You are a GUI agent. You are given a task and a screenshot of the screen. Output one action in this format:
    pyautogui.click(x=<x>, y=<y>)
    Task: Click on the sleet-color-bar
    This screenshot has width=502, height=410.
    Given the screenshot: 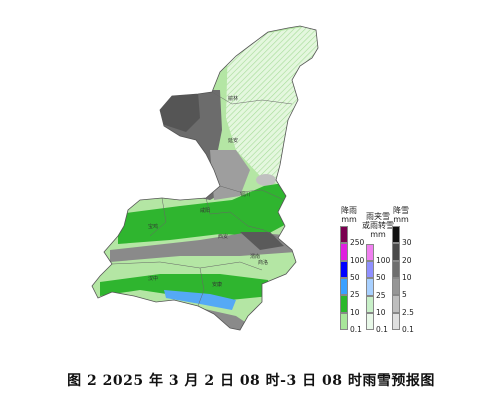 What is the action you would take?
    pyautogui.click(x=370, y=287)
    